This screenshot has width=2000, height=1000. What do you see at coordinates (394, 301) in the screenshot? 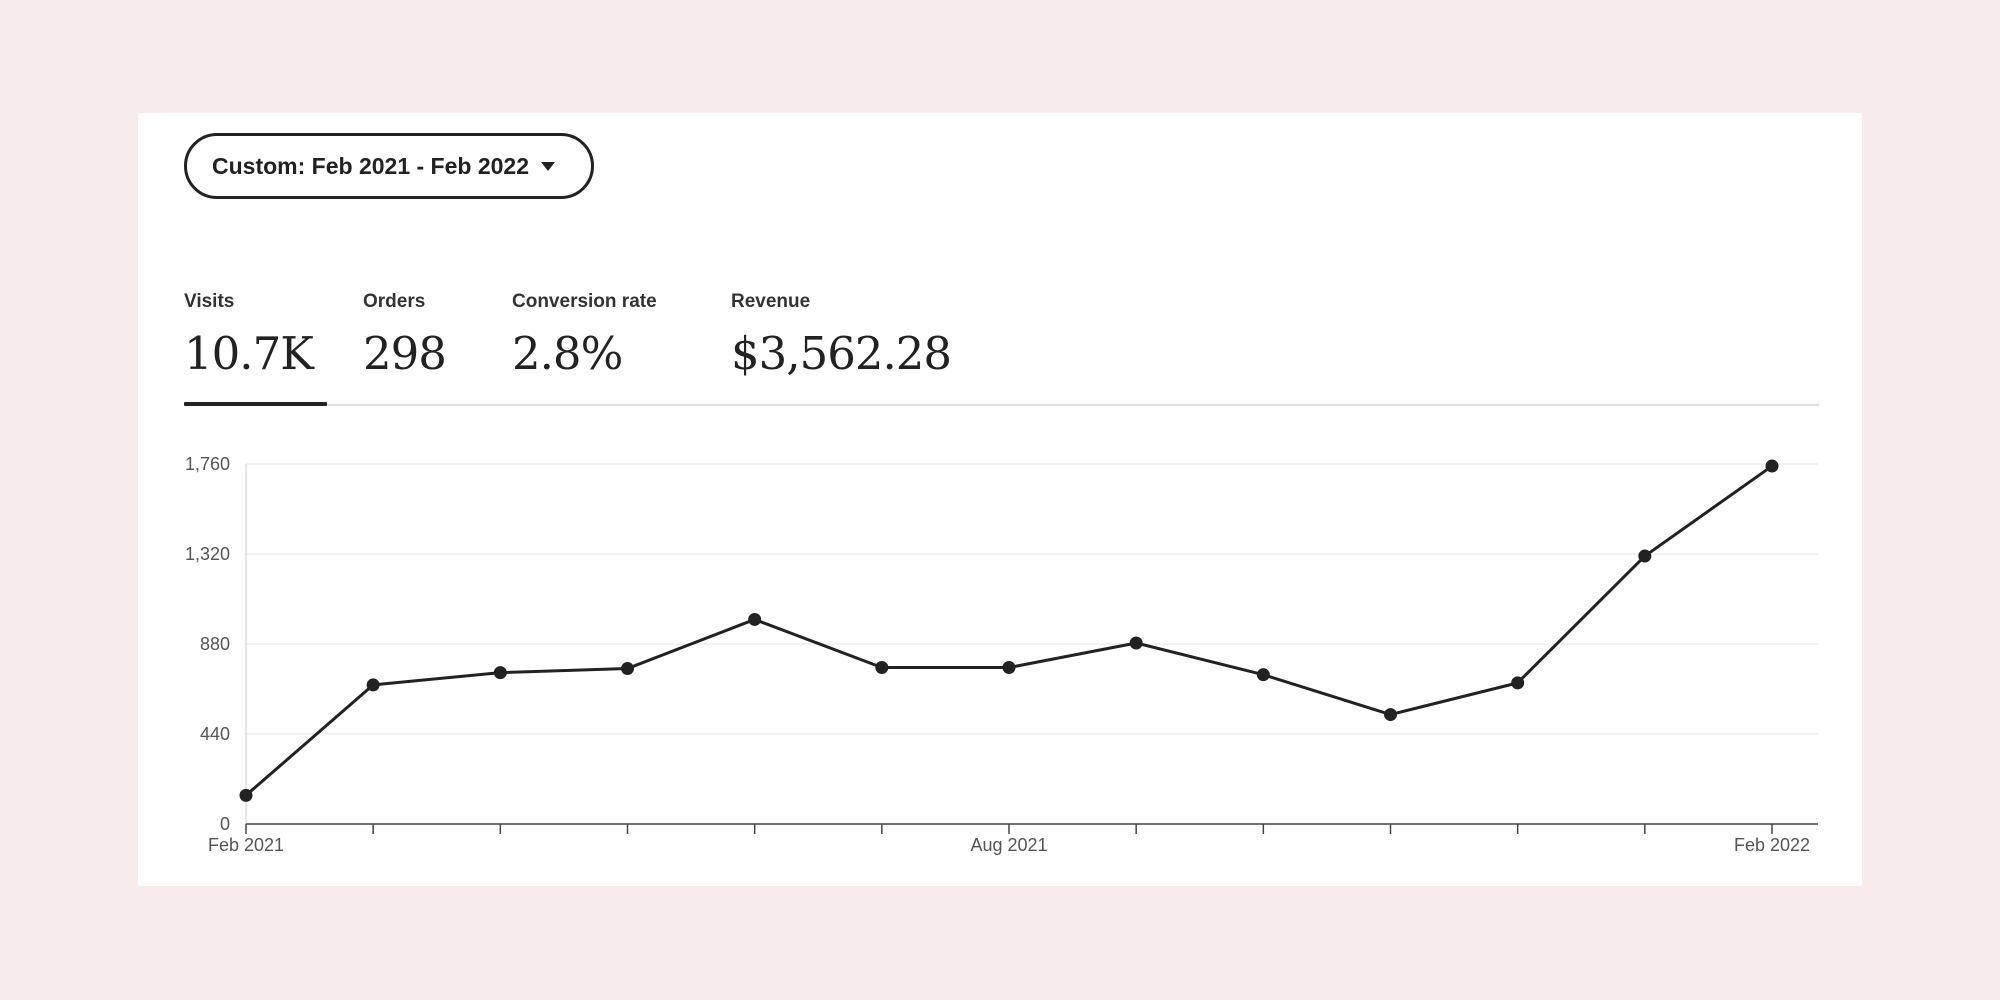
I see `metric-label: Orders` at bounding box center [394, 301].